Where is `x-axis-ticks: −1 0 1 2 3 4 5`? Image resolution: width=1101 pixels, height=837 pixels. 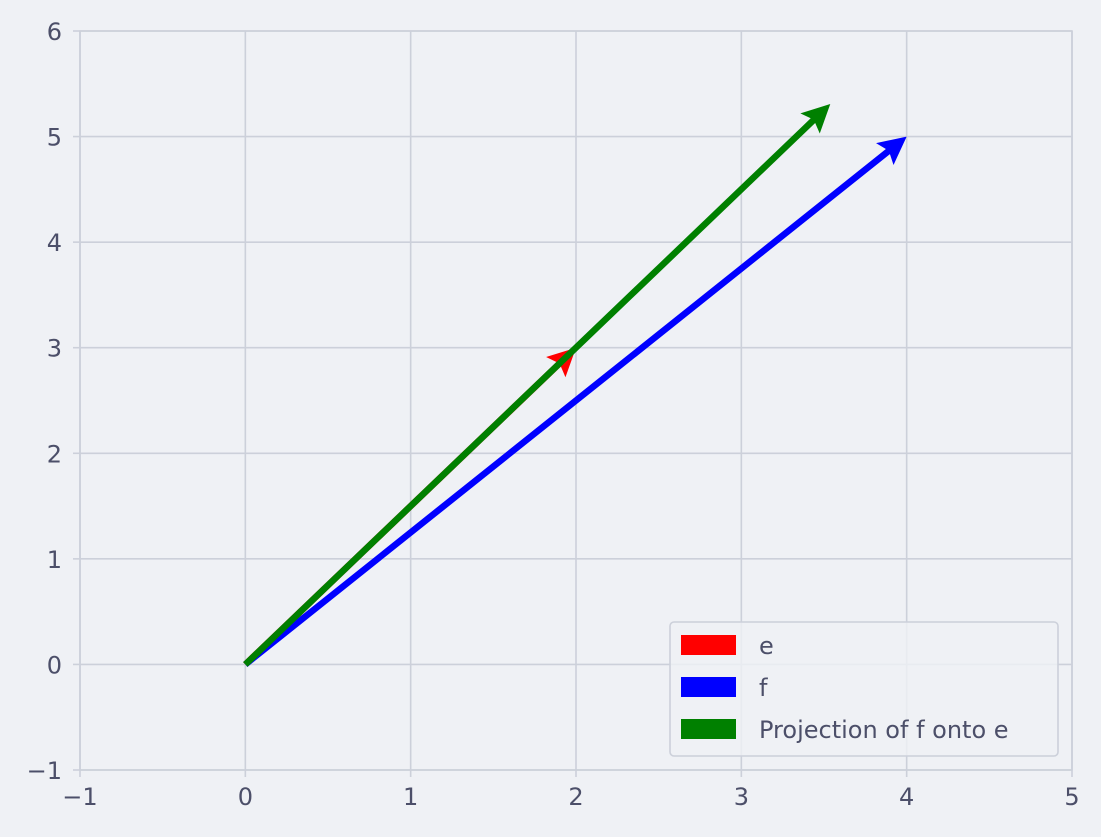
x-axis-ticks: −1 0 1 2 3 4 5 is located at coordinates (571, 790).